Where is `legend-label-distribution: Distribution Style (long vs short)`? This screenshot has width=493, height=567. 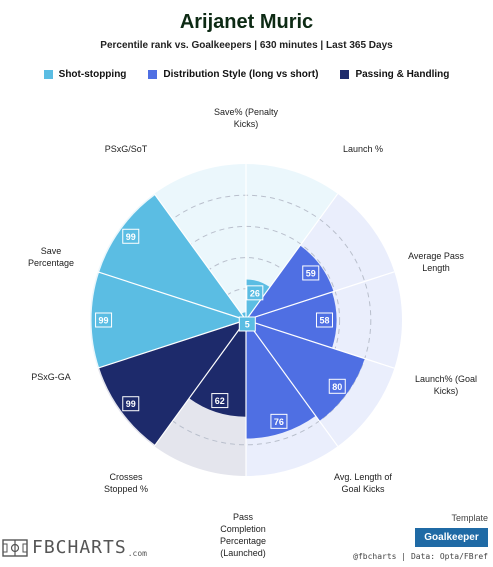 legend-label-distribution: Distribution Style (long vs short) is located at coordinates (241, 74).